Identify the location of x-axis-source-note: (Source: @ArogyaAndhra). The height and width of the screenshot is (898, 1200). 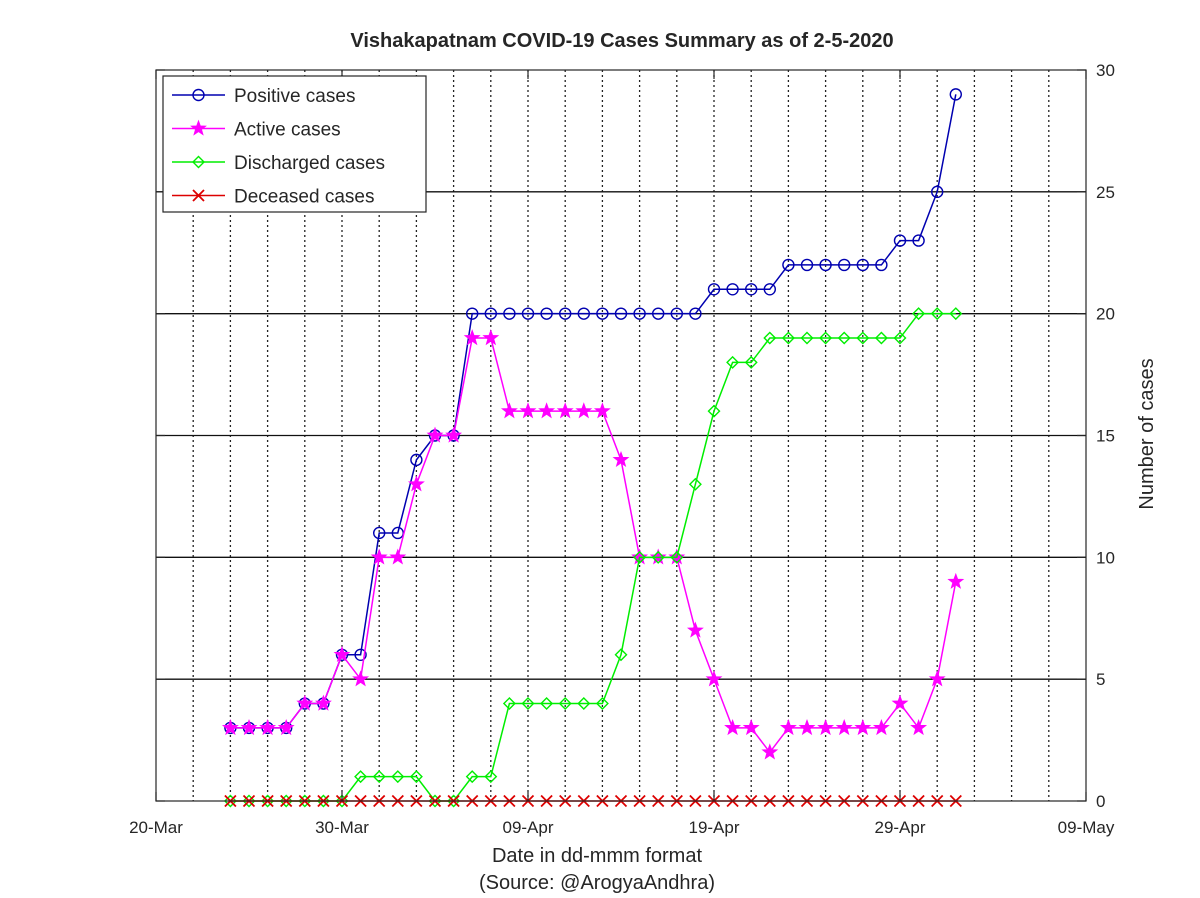
(597, 883).